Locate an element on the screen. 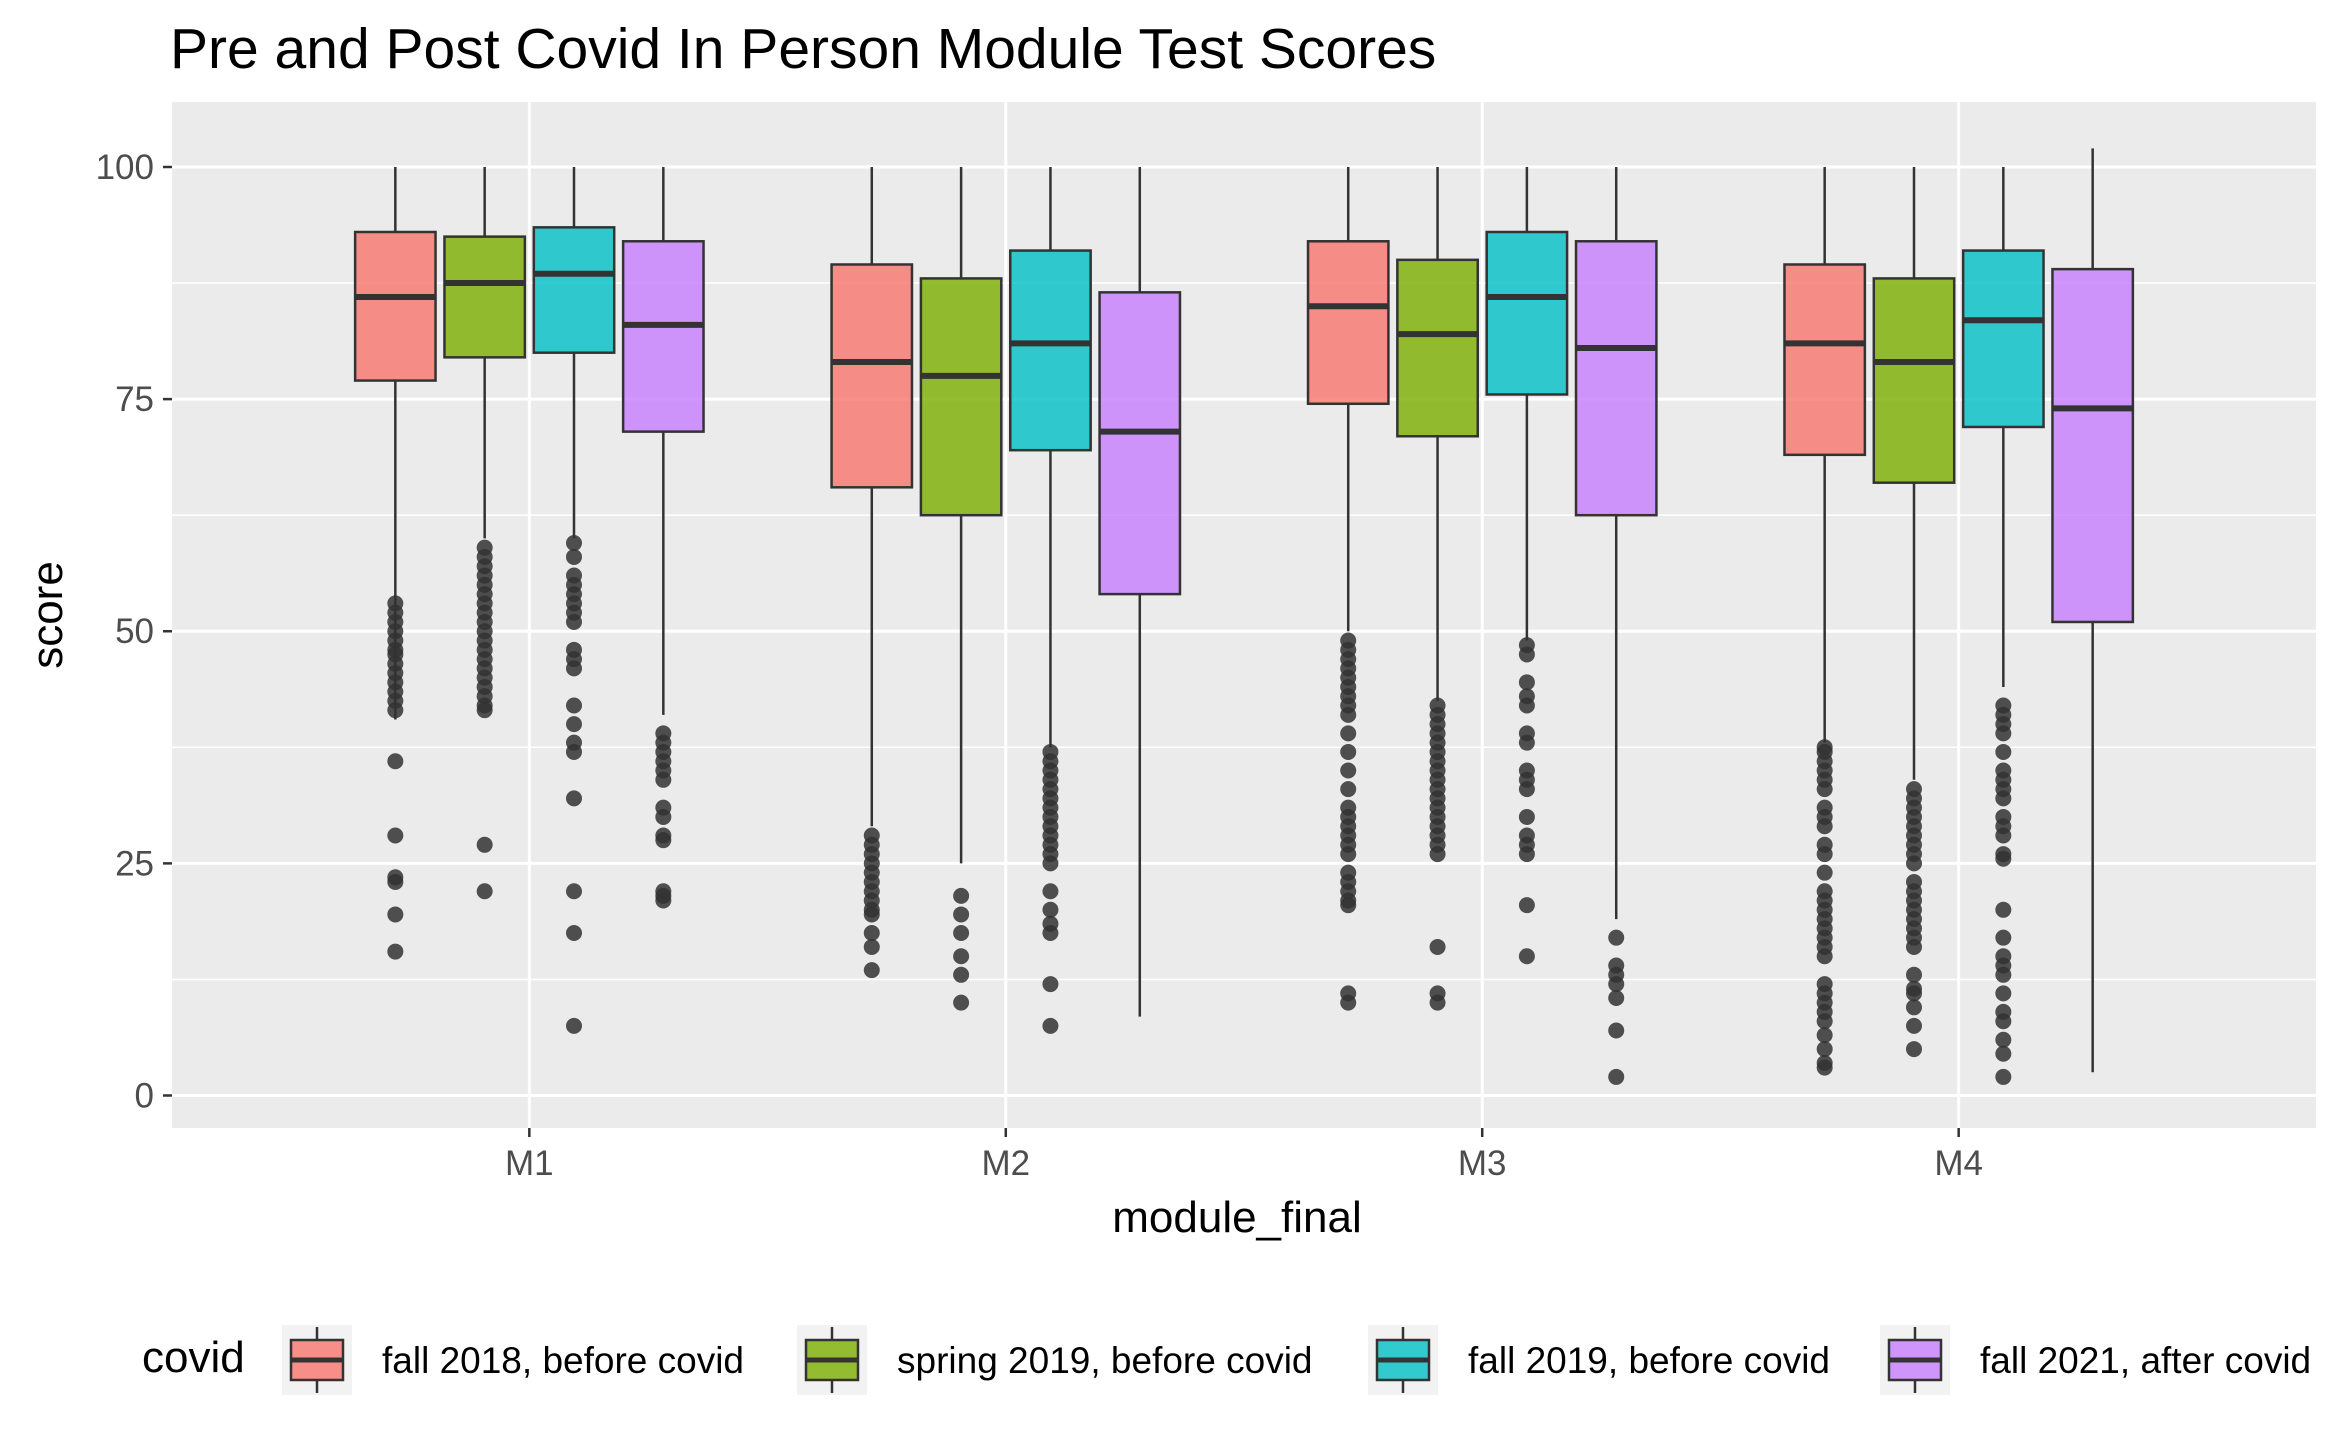 The height and width of the screenshot is (1441, 2333). x-axis-title: module_final is located at coordinates (1237, 1217).